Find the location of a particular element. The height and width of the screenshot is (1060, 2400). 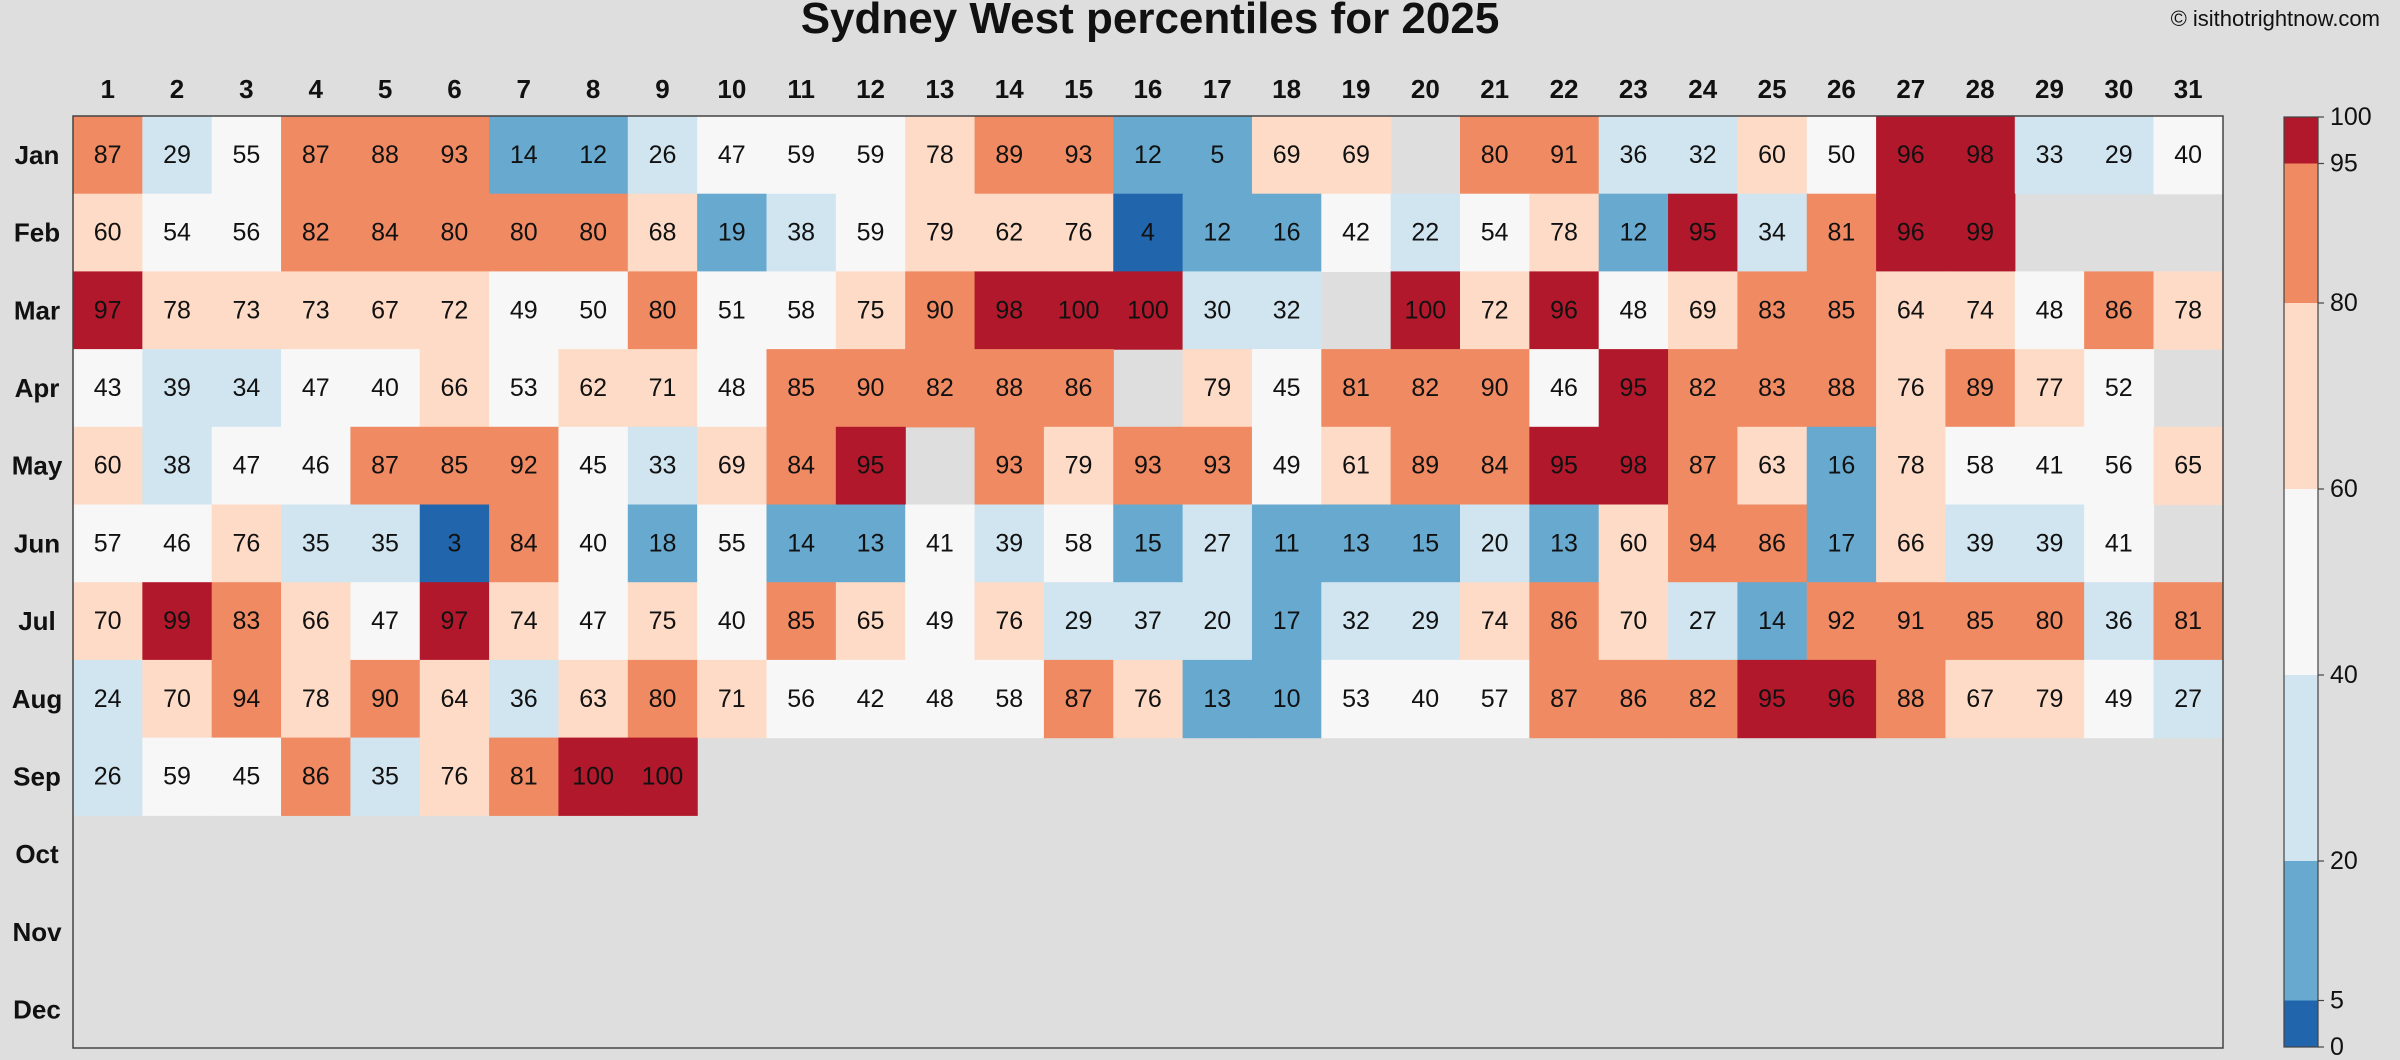

cell-value-jan-8: 12 is located at coordinates (593, 155).